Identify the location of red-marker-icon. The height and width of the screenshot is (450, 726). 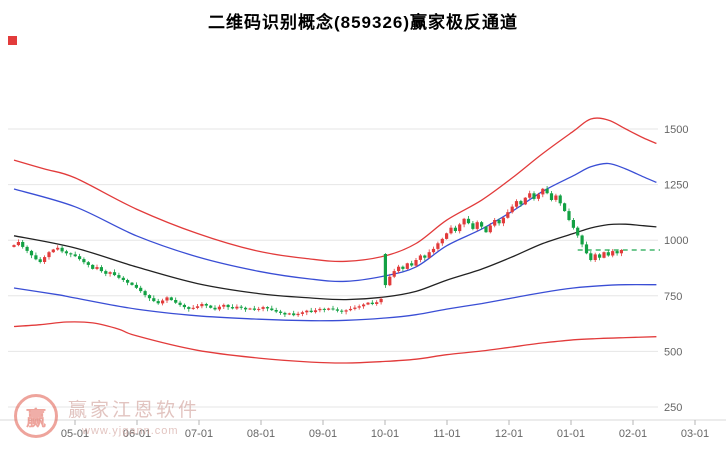
(12, 40).